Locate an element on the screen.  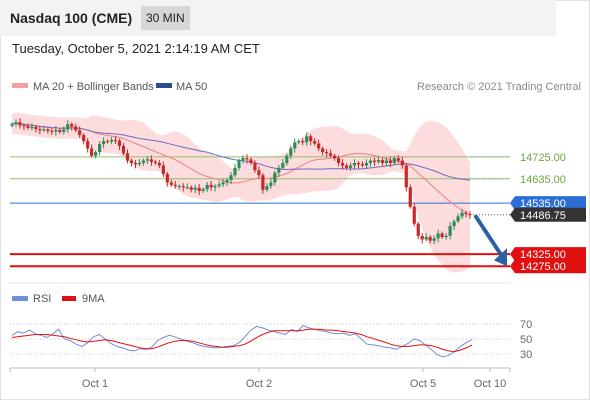
ma50-legend-label: MA 50 is located at coordinates (191, 87).